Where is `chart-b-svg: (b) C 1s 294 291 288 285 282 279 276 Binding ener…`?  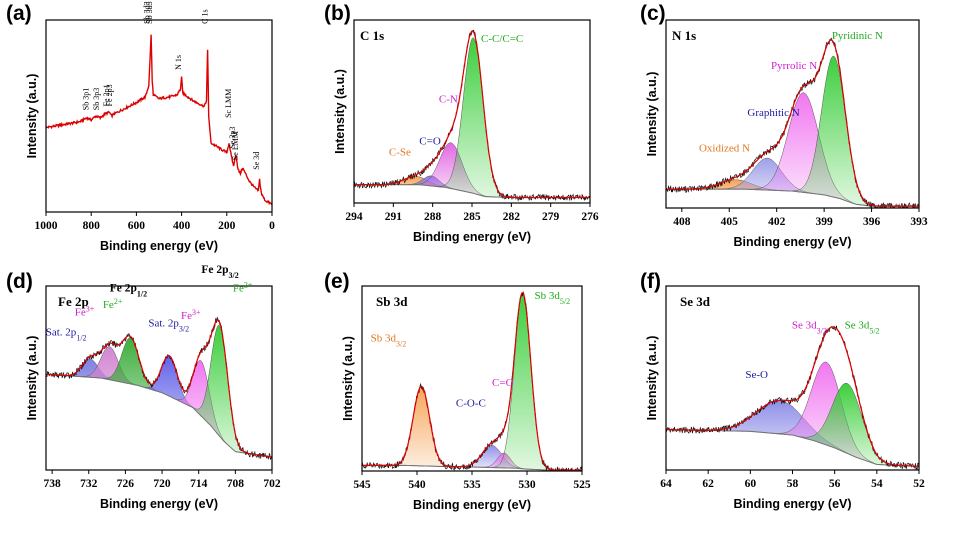 chart-b-svg: (b) C 1s 294 291 288 285 282 279 276 Binding ener… is located at coordinates (461, 123).